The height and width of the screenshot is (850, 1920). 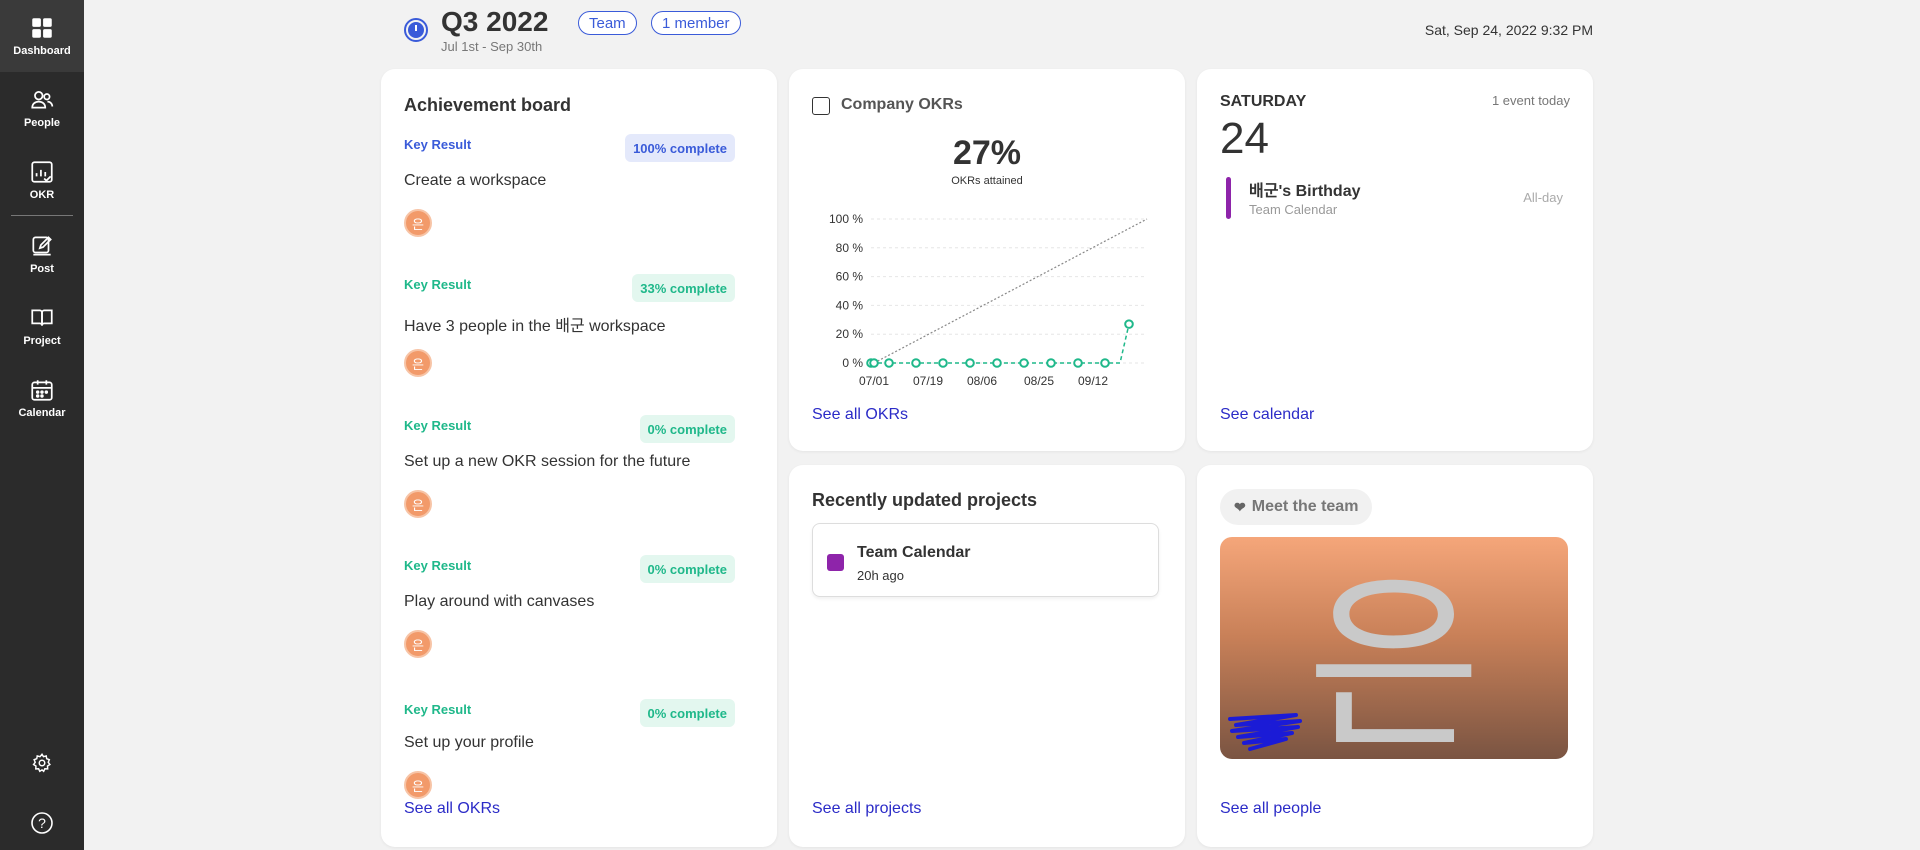 What do you see at coordinates (1240, 506) in the screenshot?
I see `heart-icon: ❤` at bounding box center [1240, 506].